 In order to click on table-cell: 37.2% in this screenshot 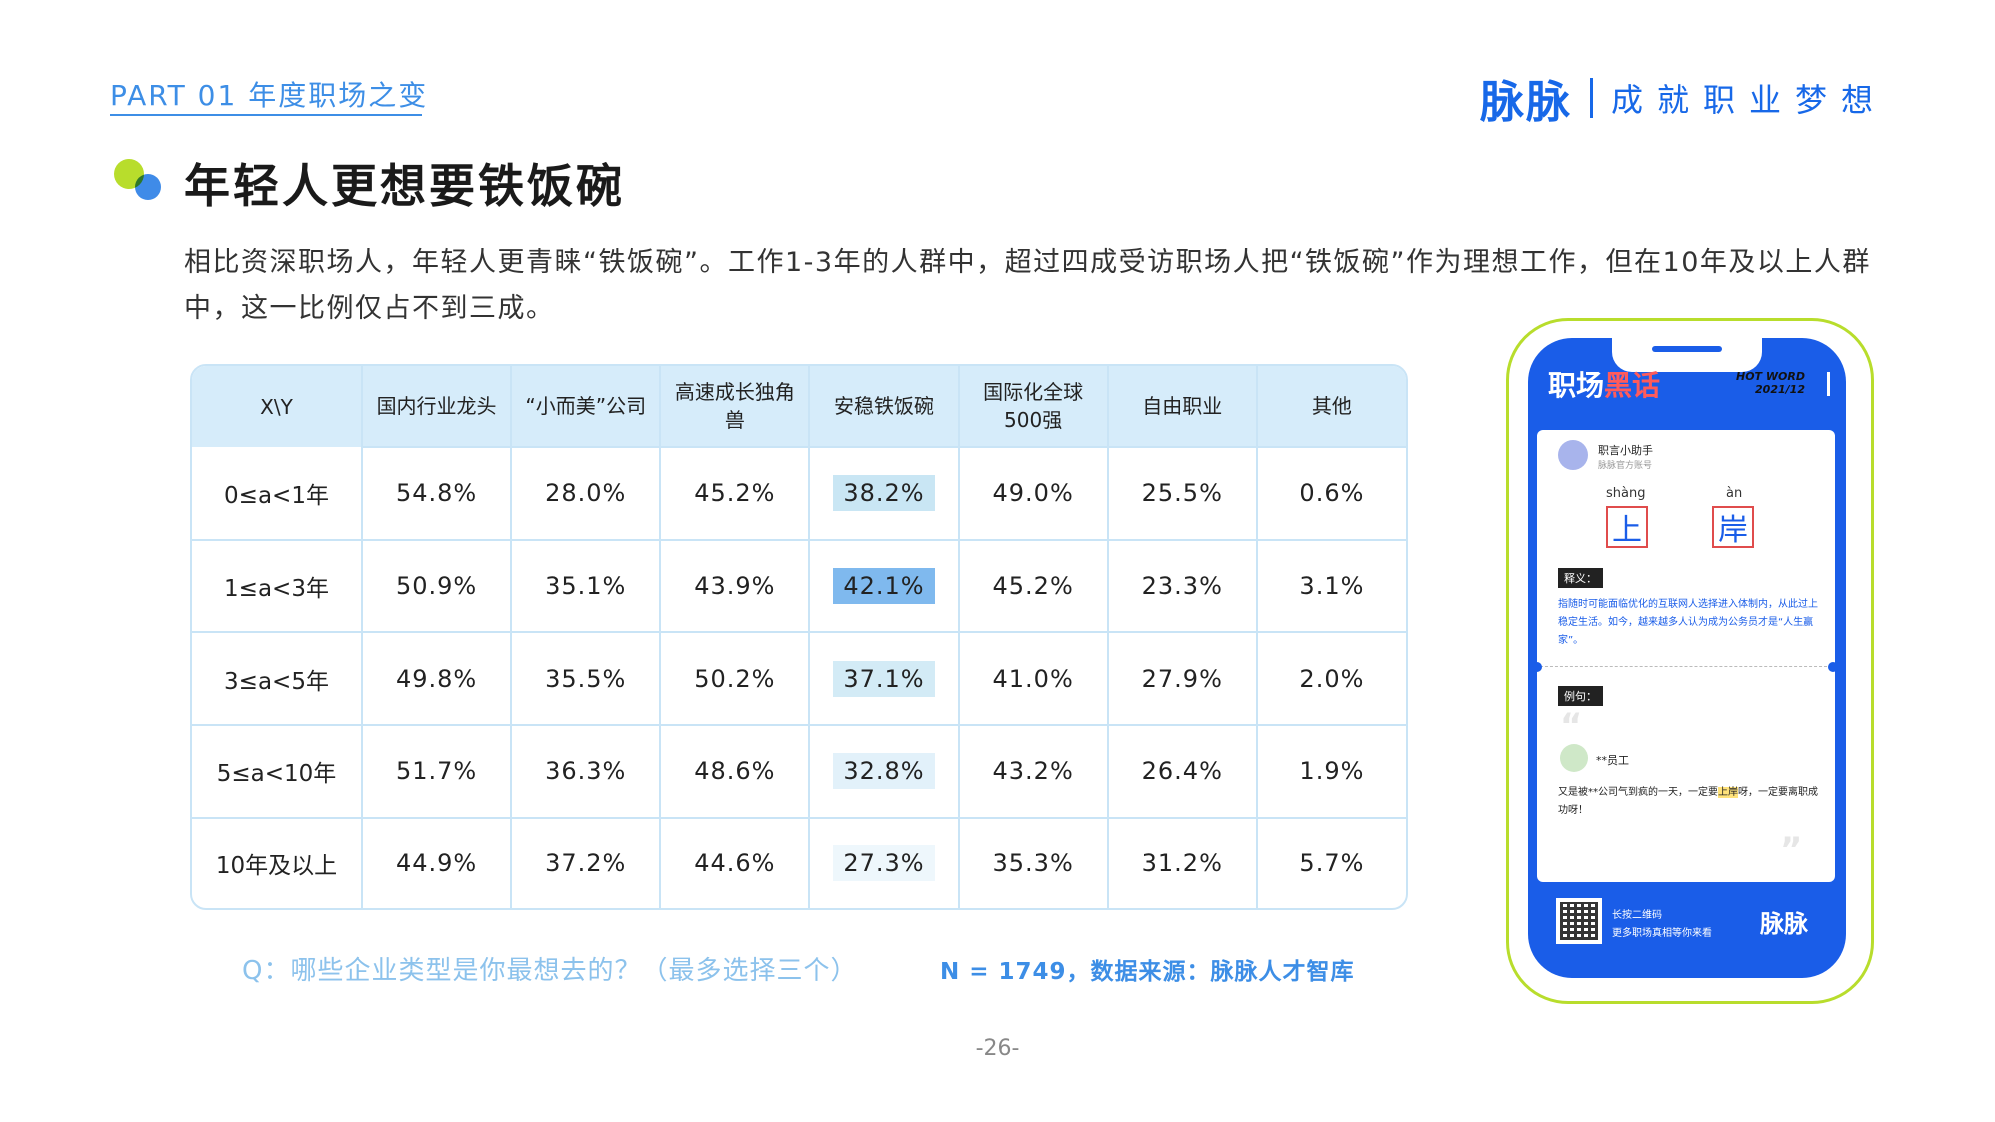, I will do `click(586, 862)`.